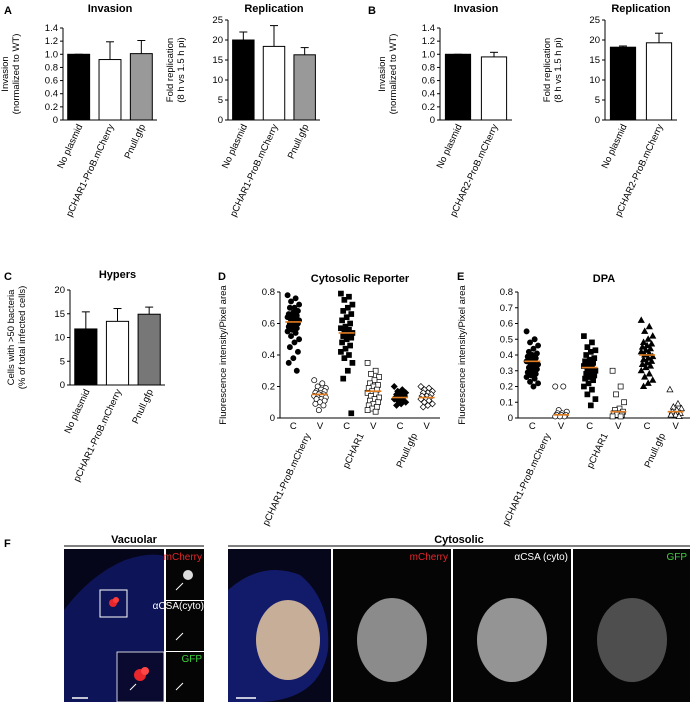  Describe the element at coordinates (223, 355) in the screenshot. I see `y-axis-label: Fluorescence intensity/Pixel area` at that location.